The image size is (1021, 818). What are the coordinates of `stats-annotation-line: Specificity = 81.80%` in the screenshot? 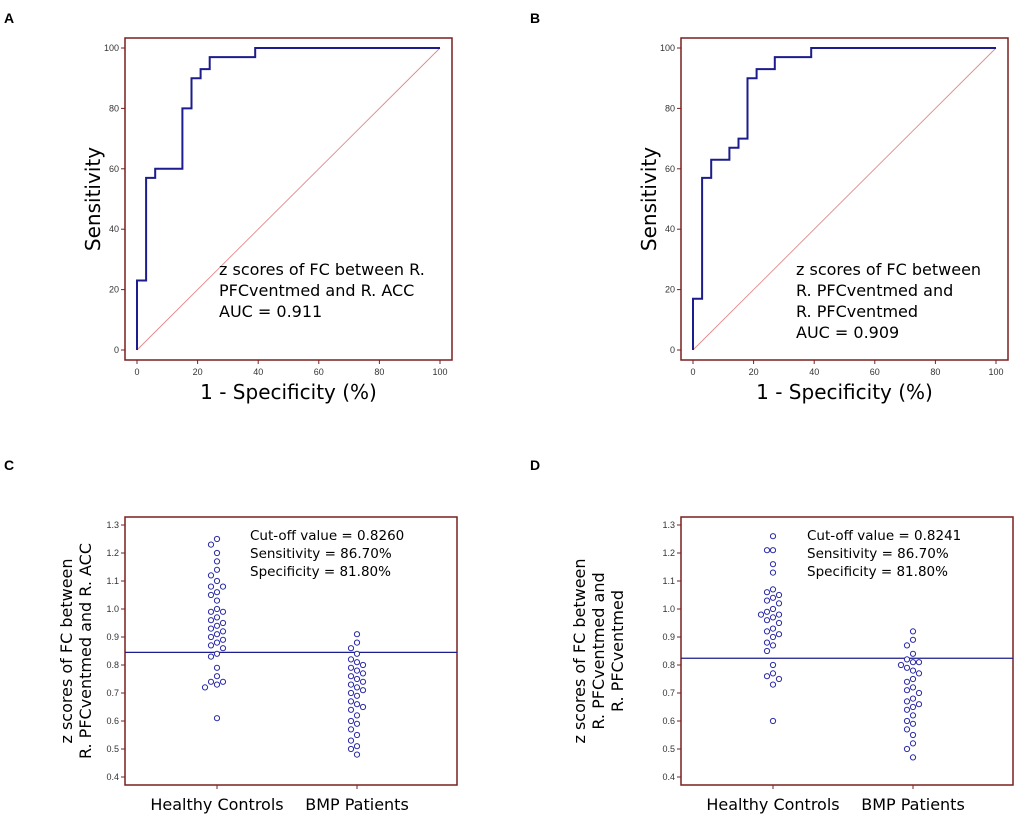 It's located at (320, 572).